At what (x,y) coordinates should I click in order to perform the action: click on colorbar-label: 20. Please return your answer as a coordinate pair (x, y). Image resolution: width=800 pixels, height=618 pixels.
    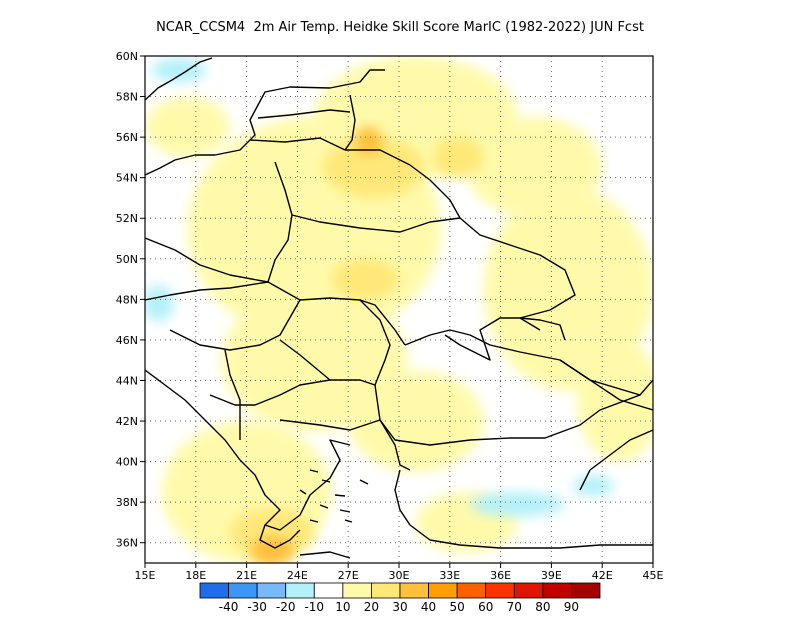
    Looking at the image, I should click on (371, 607).